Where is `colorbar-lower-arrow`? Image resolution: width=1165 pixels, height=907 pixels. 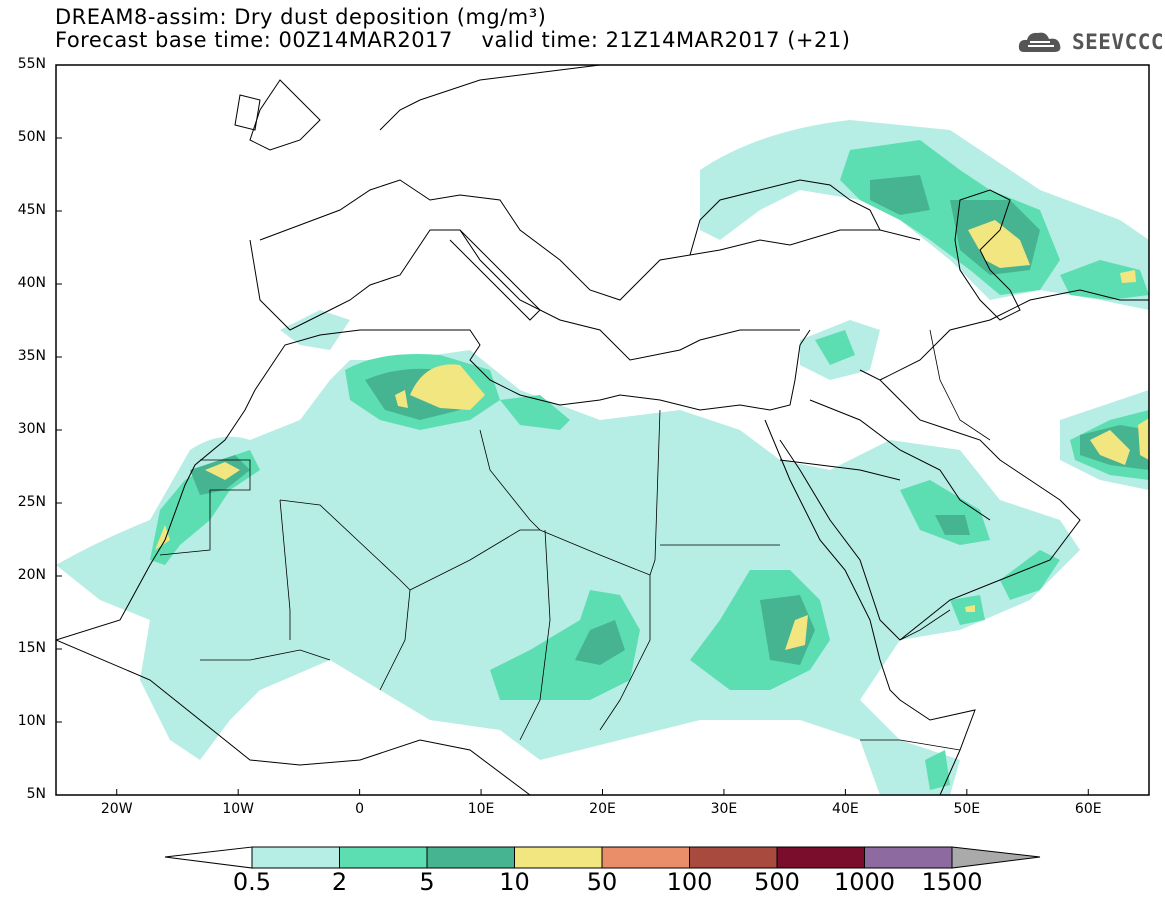
colorbar-lower-arrow is located at coordinates (208, 857).